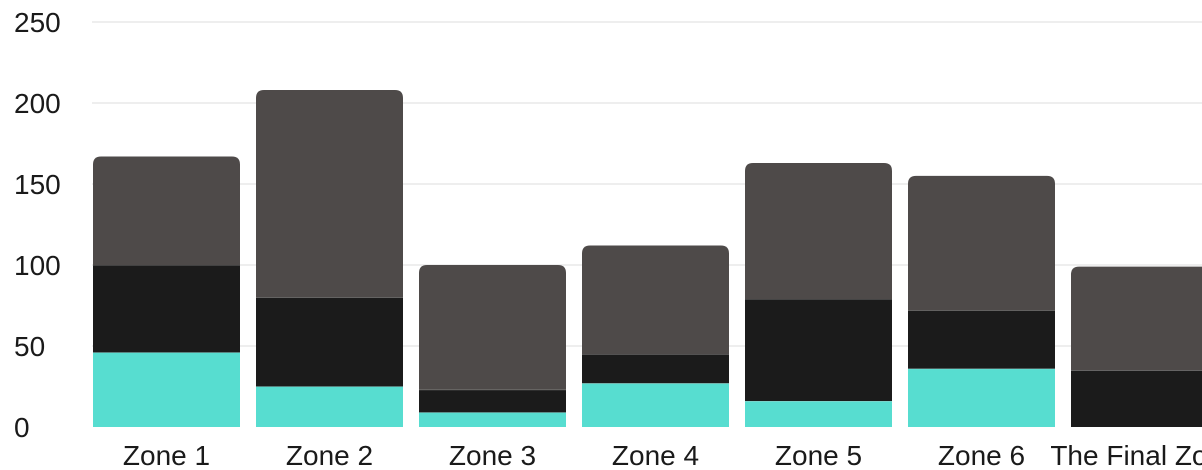 This screenshot has height=470, width=1202. Describe the element at coordinates (37, 103) in the screenshot. I see `y-tick-label: 200` at that location.